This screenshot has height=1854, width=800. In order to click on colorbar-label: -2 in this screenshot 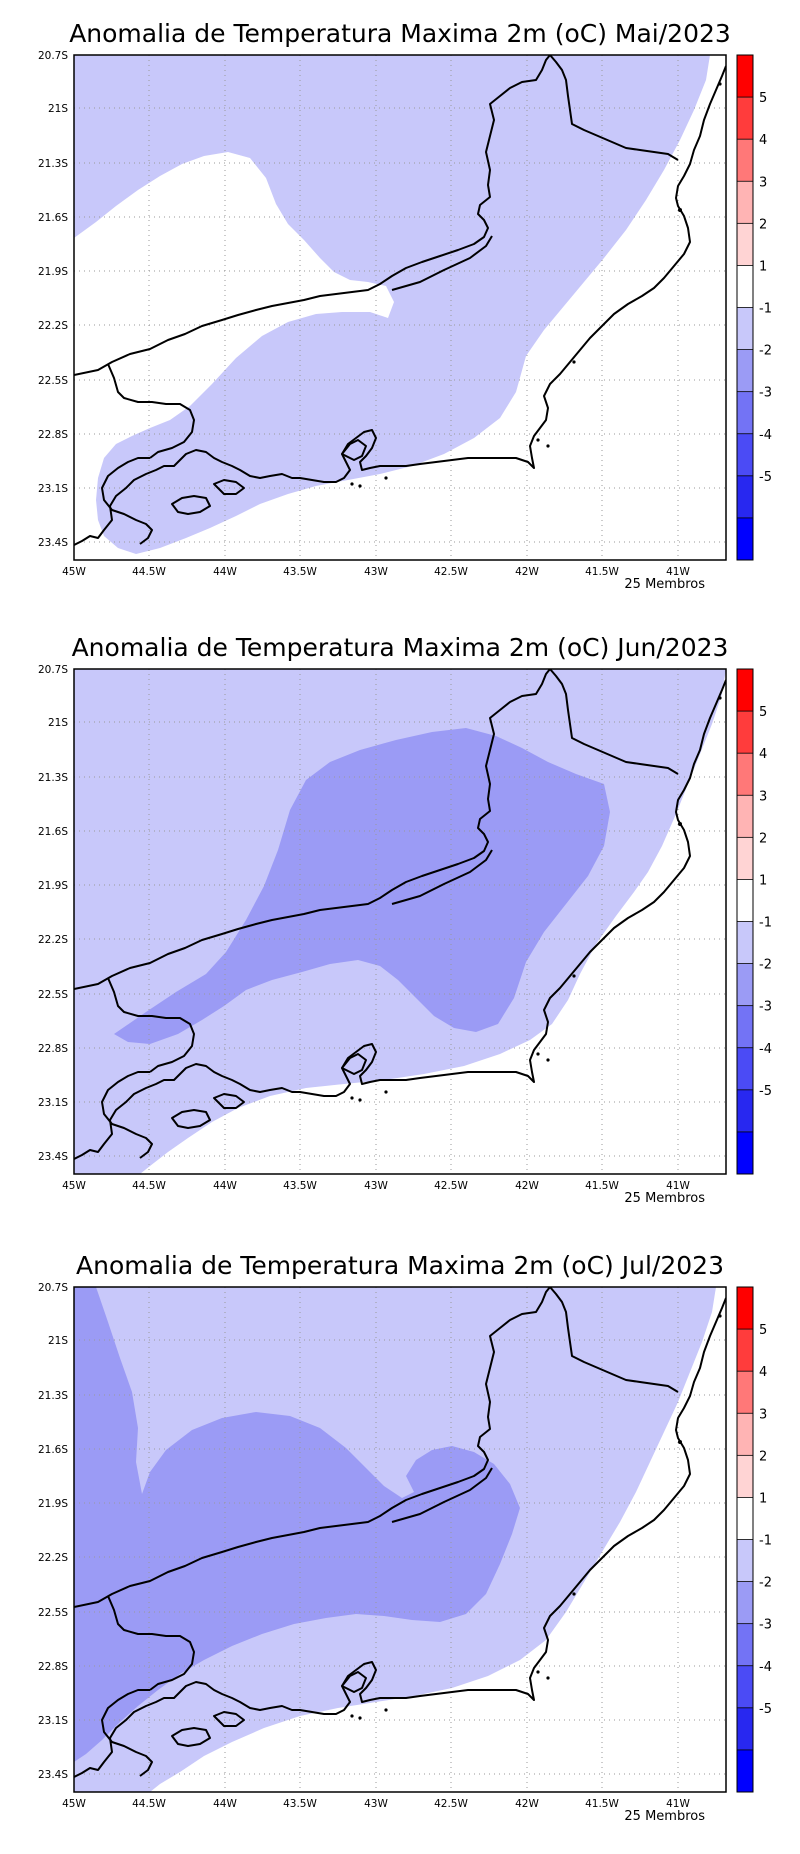, I will do `click(765, 965)`.